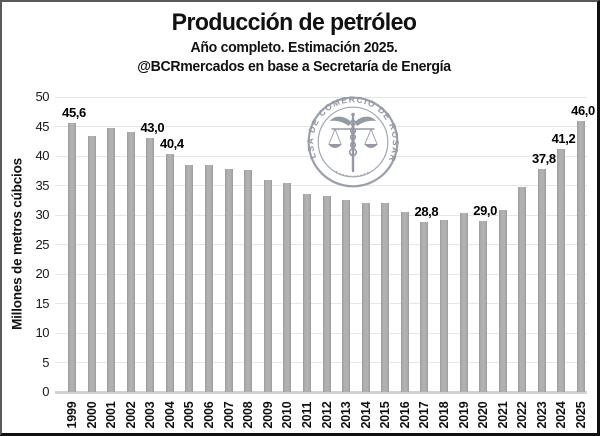 Image resolution: width=600 pixels, height=436 pixels. What do you see at coordinates (189, 278) in the screenshot?
I see `bar-2005` at bounding box center [189, 278].